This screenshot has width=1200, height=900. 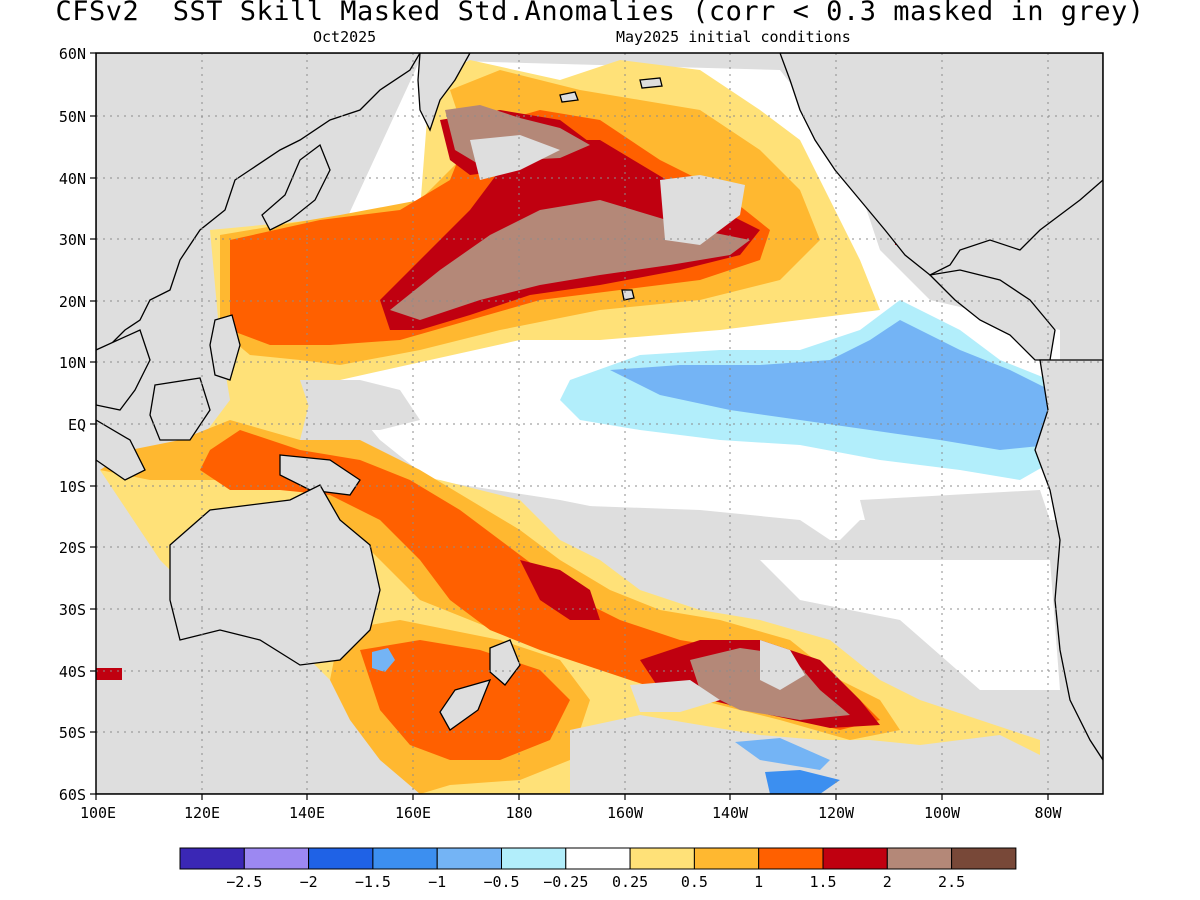 What do you see at coordinates (694, 882) in the screenshot?
I see `colorbar-label: 0.5` at bounding box center [694, 882].